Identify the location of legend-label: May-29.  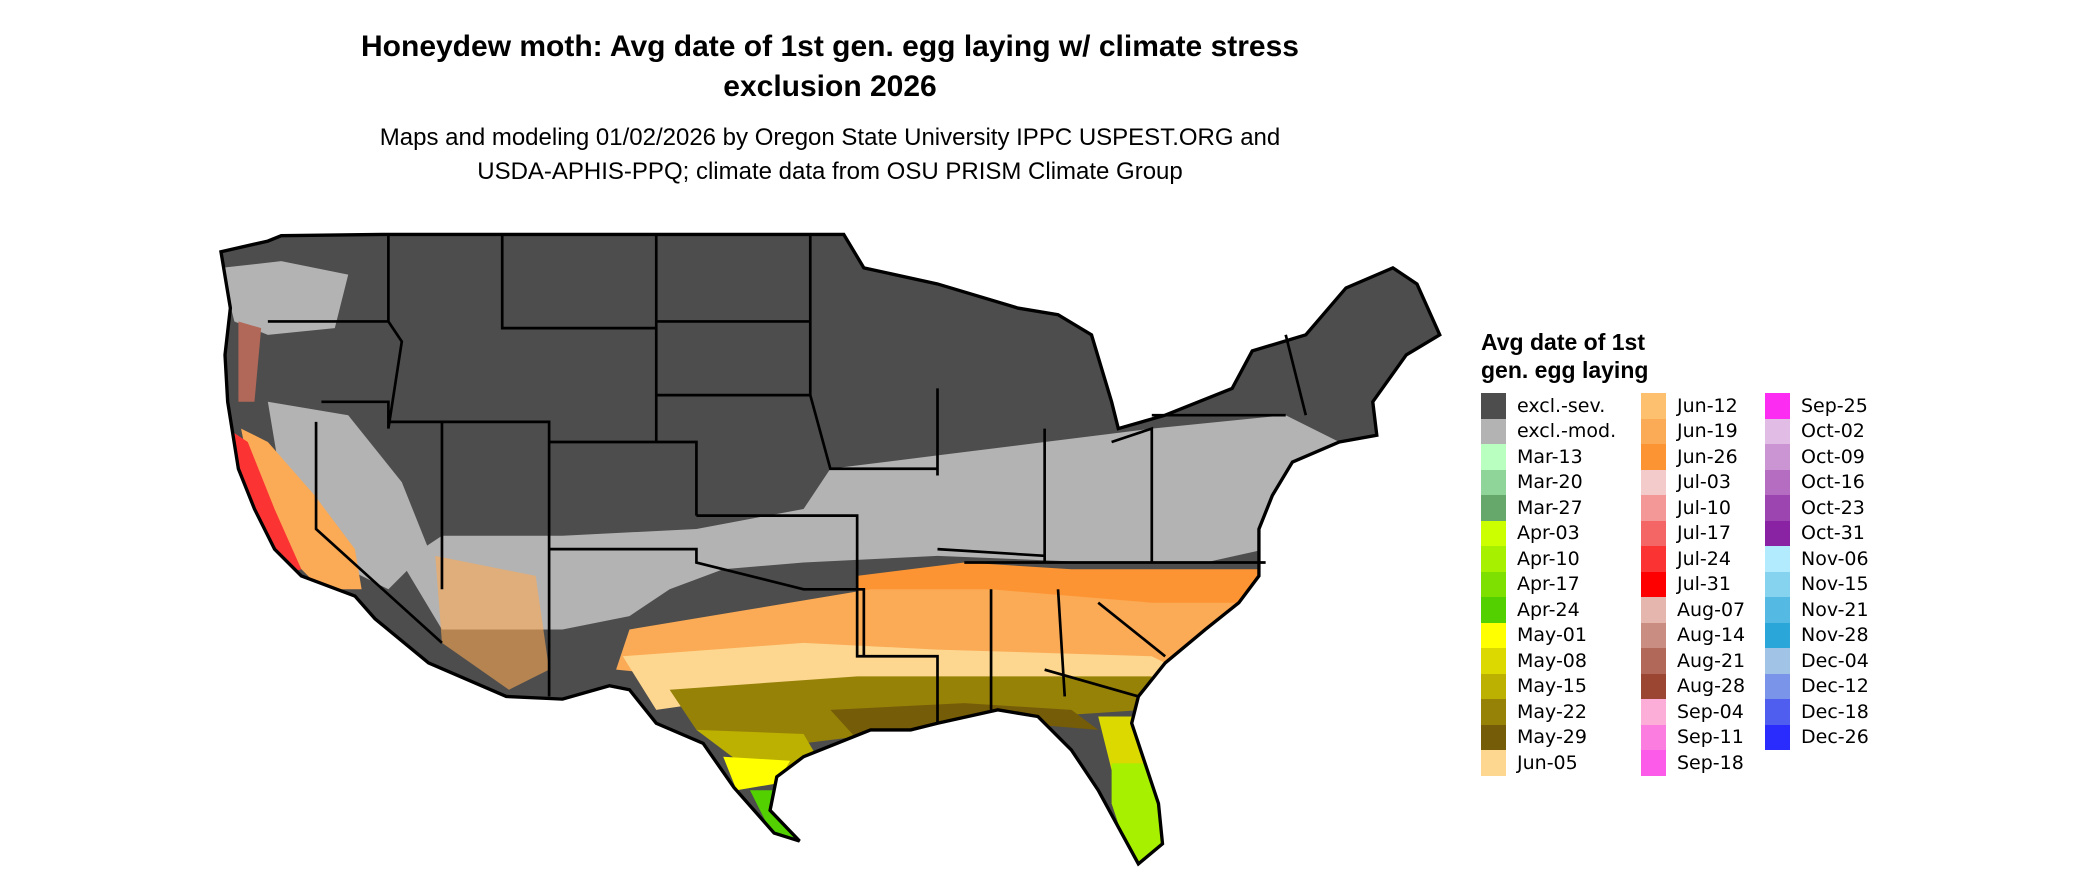
(1552, 737).